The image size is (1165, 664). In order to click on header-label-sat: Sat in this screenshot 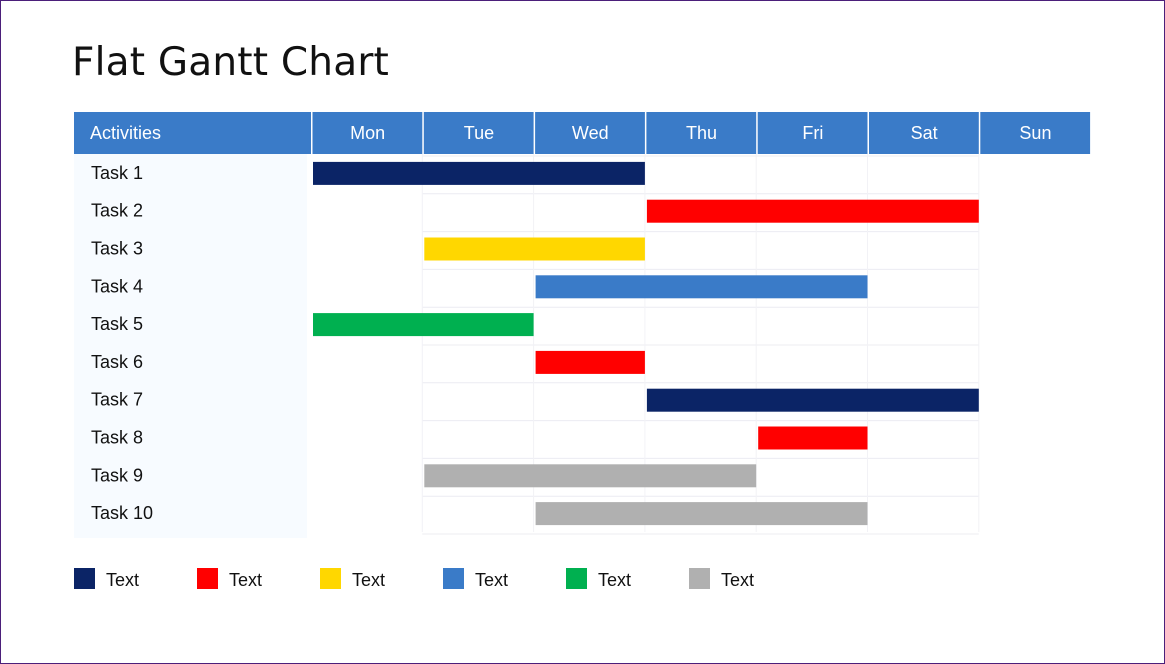, I will do `click(924, 133)`.